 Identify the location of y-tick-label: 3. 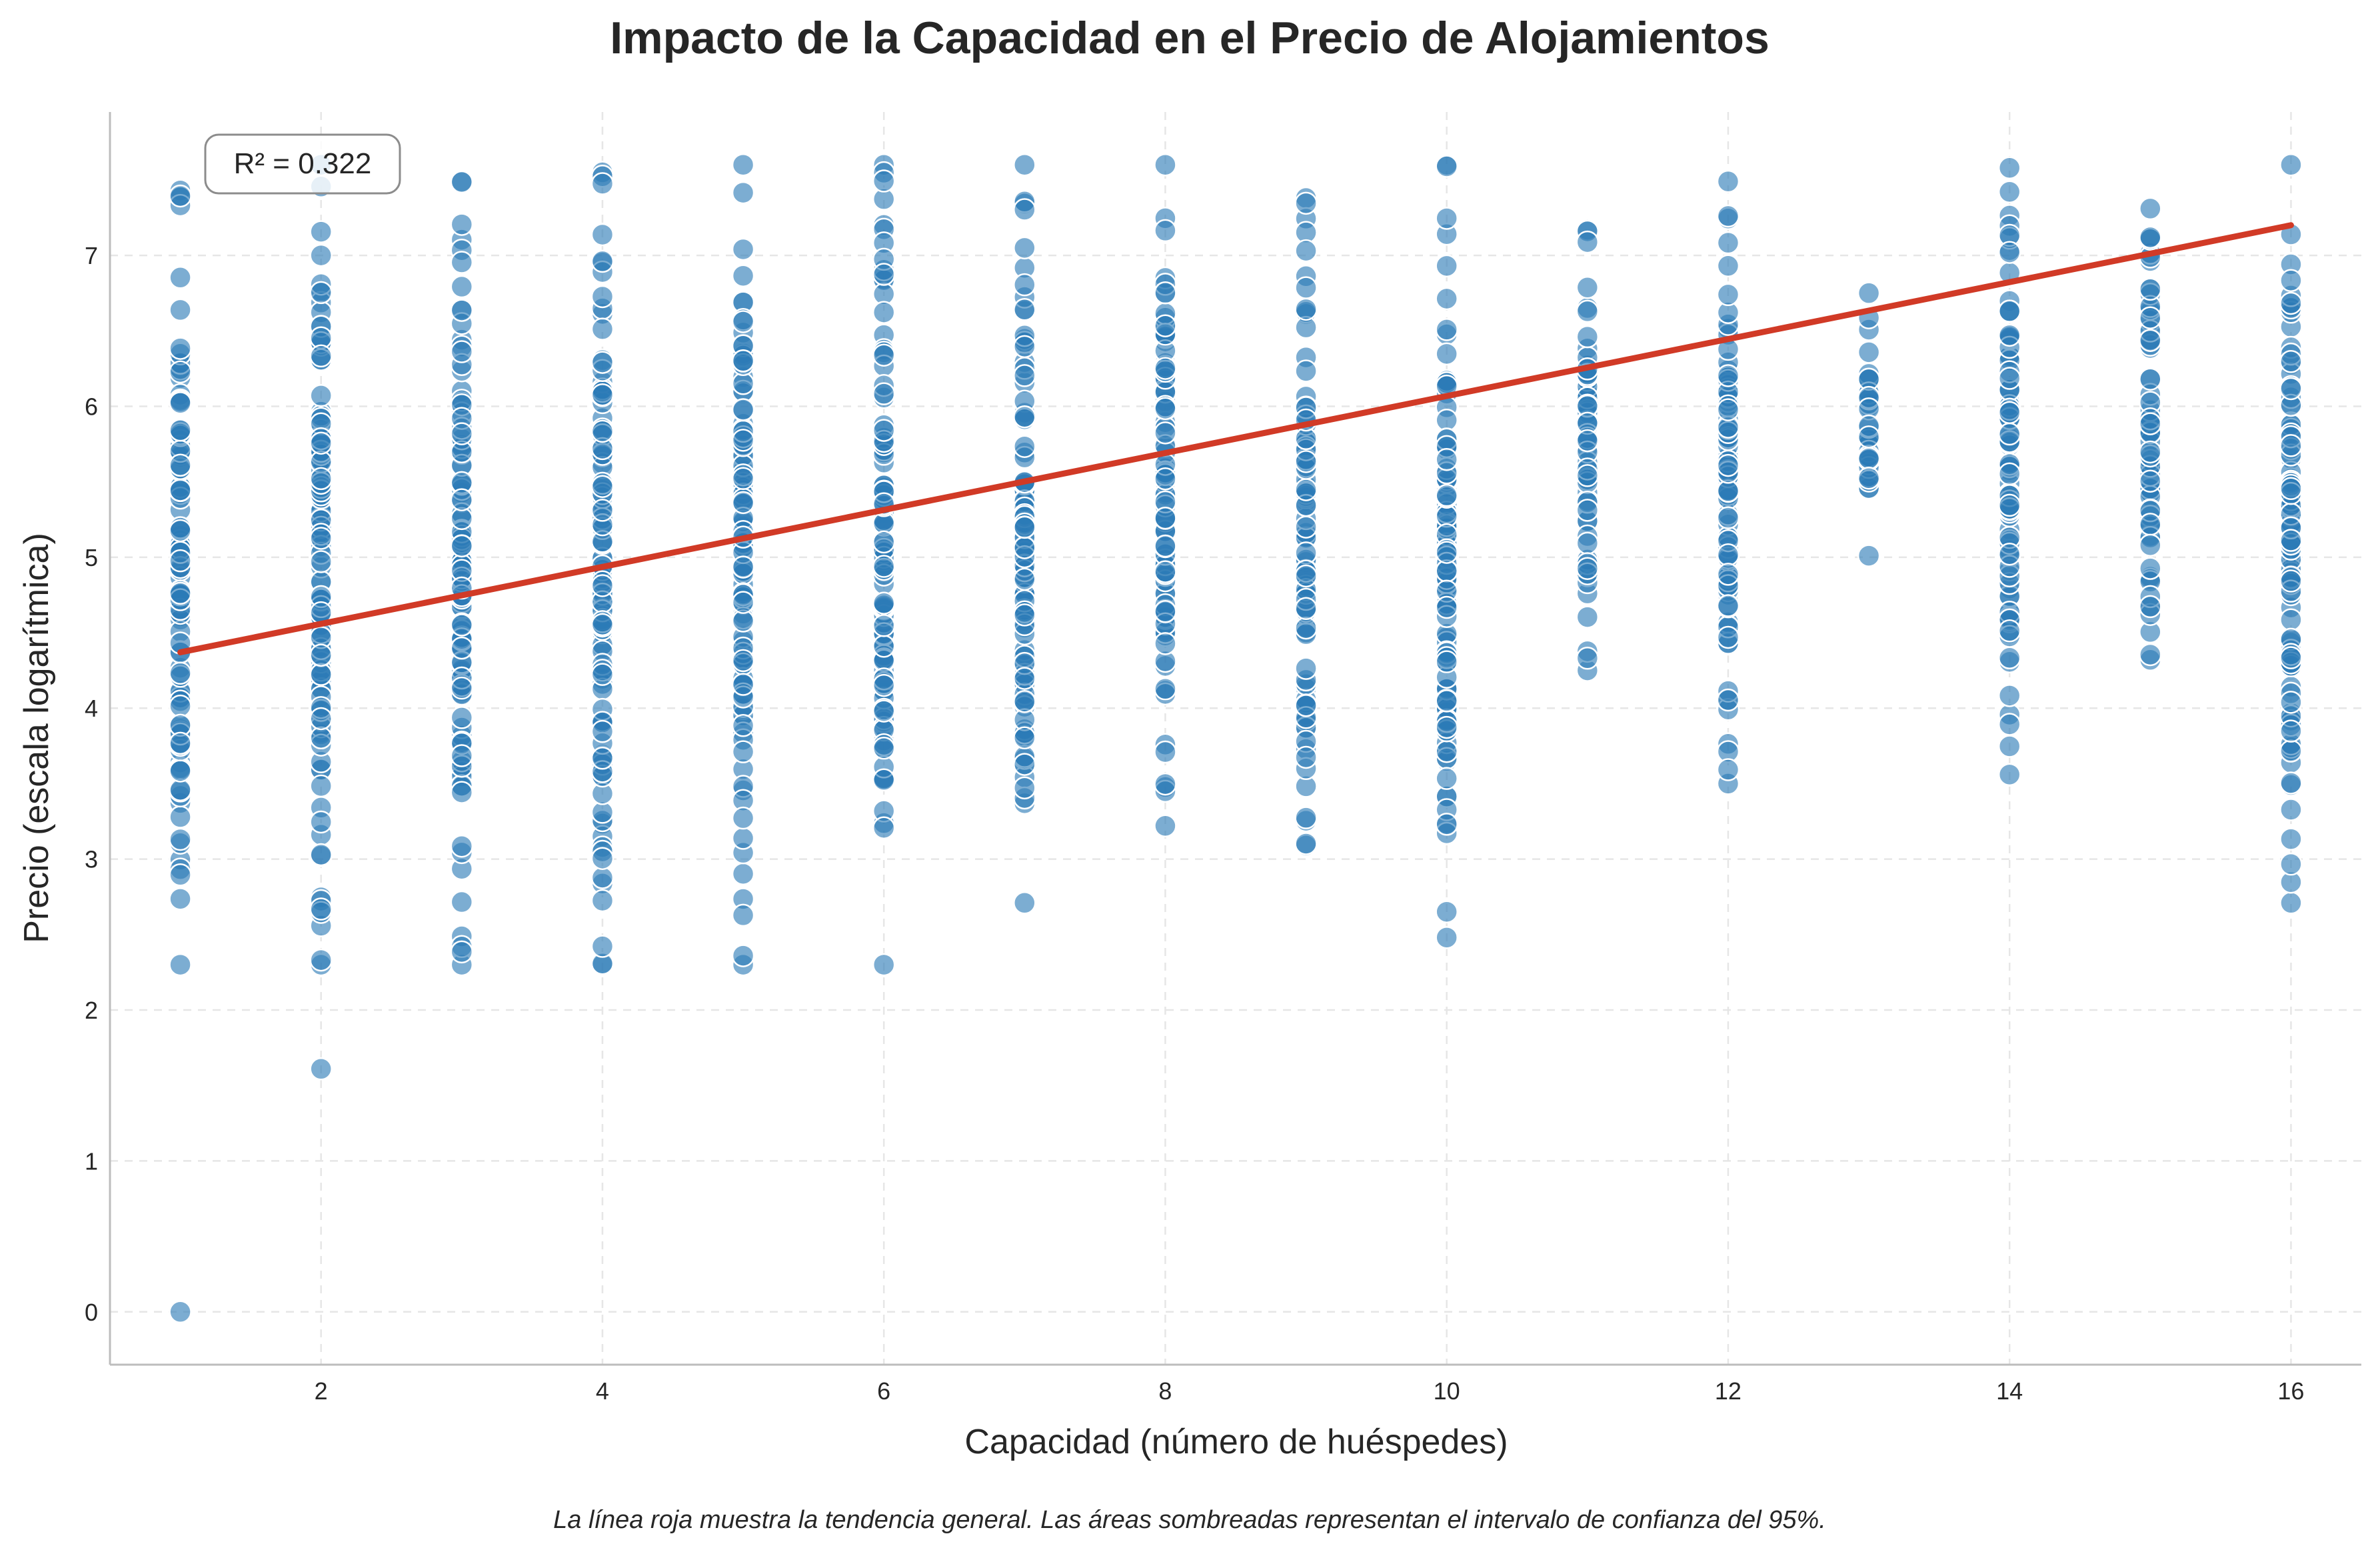
(91, 859).